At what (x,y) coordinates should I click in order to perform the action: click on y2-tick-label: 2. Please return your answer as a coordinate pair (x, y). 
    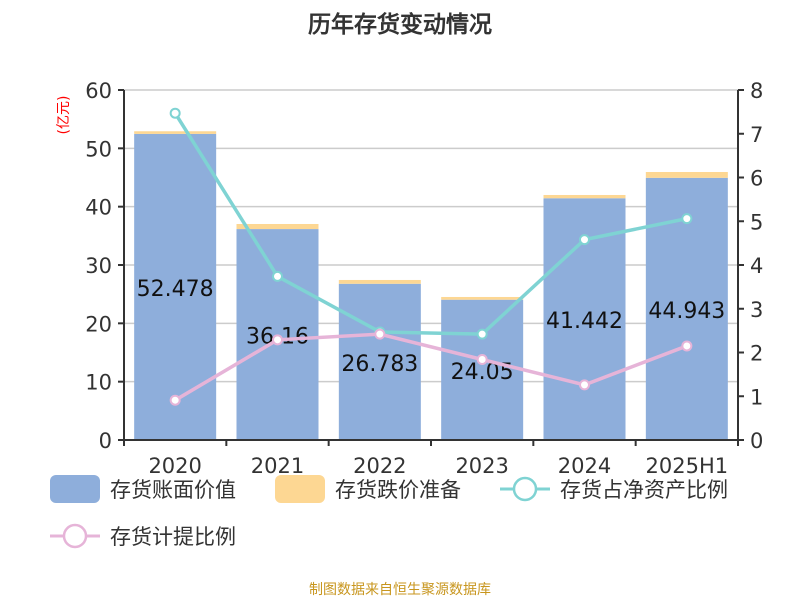
    Looking at the image, I should click on (756, 354).